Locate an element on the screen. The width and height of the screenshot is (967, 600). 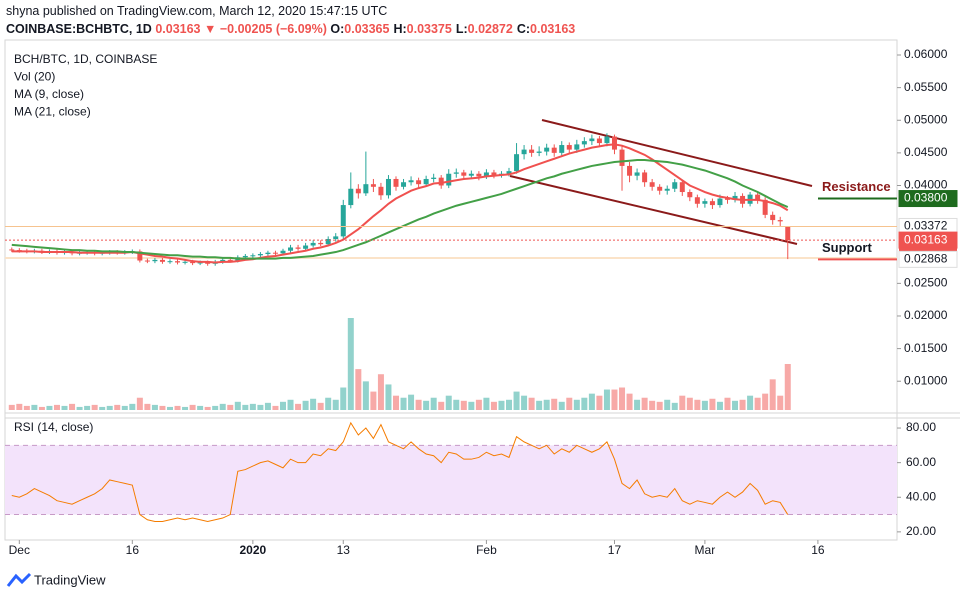
y-tick-label: 0.04000 is located at coordinates (926, 185).